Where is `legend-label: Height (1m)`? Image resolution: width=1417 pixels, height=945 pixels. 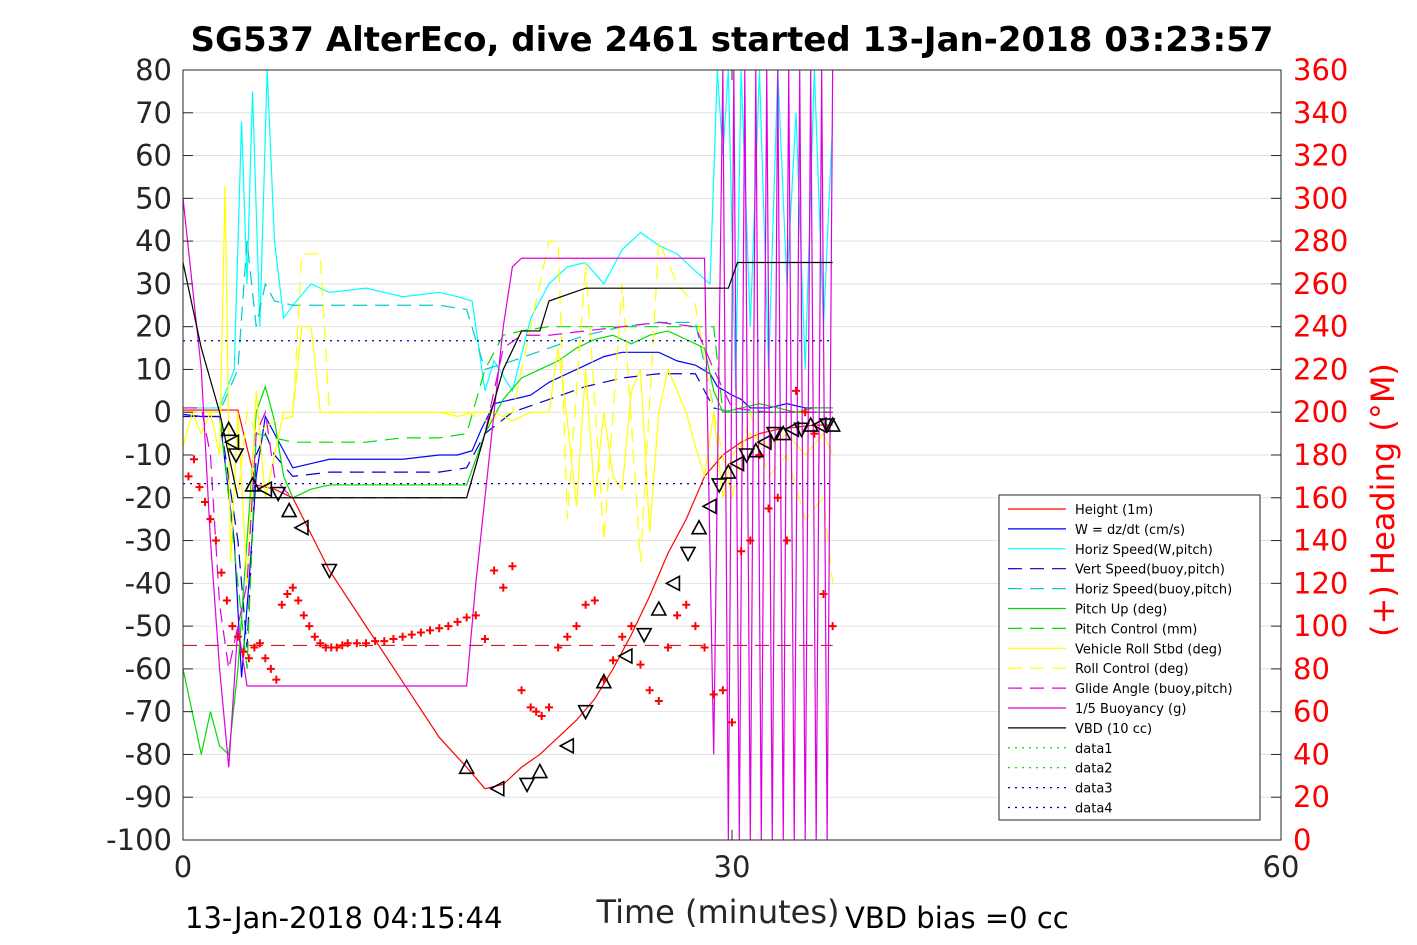 legend-label: Height (1m) is located at coordinates (1114, 510).